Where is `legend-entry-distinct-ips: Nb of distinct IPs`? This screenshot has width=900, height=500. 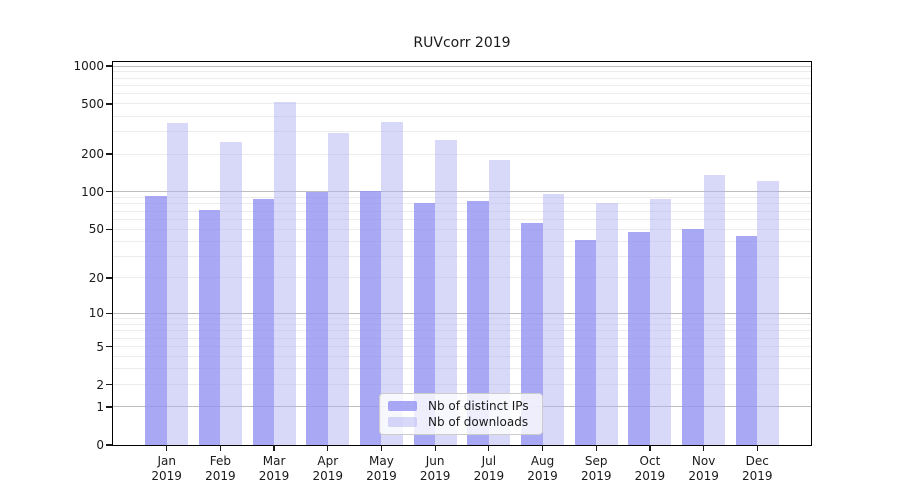
legend-entry-distinct-ips: Nb of distinct IPs is located at coordinates (461, 406).